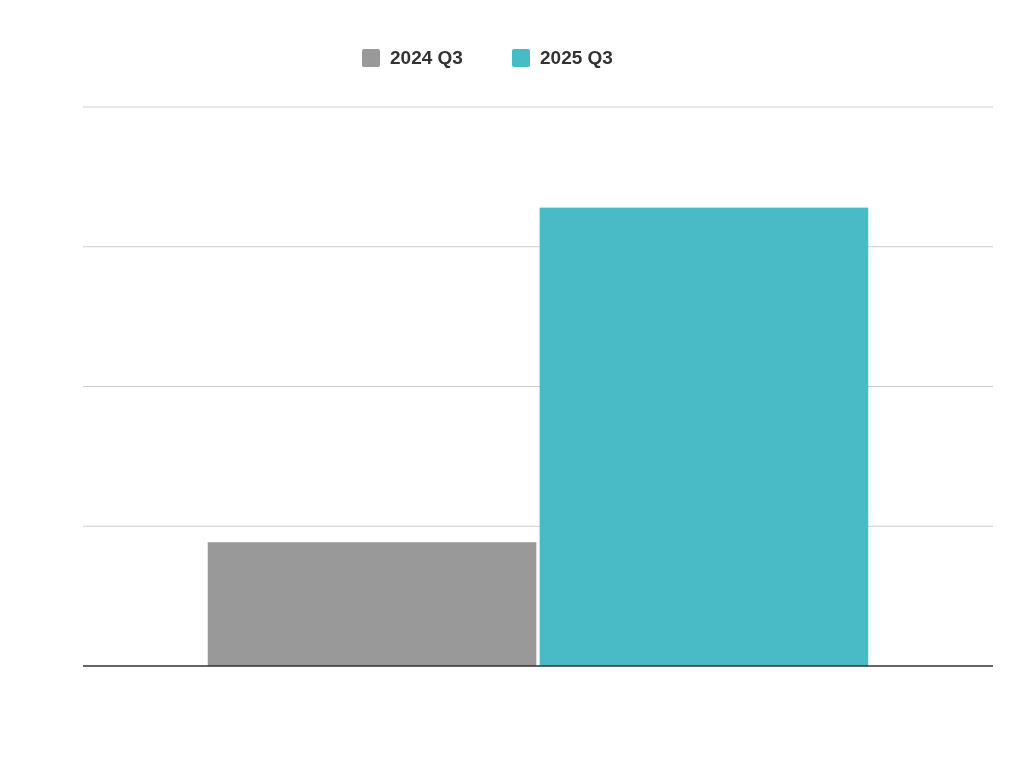 The height and width of the screenshot is (773, 1024). I want to click on legend-label: 2024 Q3, so click(426, 57).